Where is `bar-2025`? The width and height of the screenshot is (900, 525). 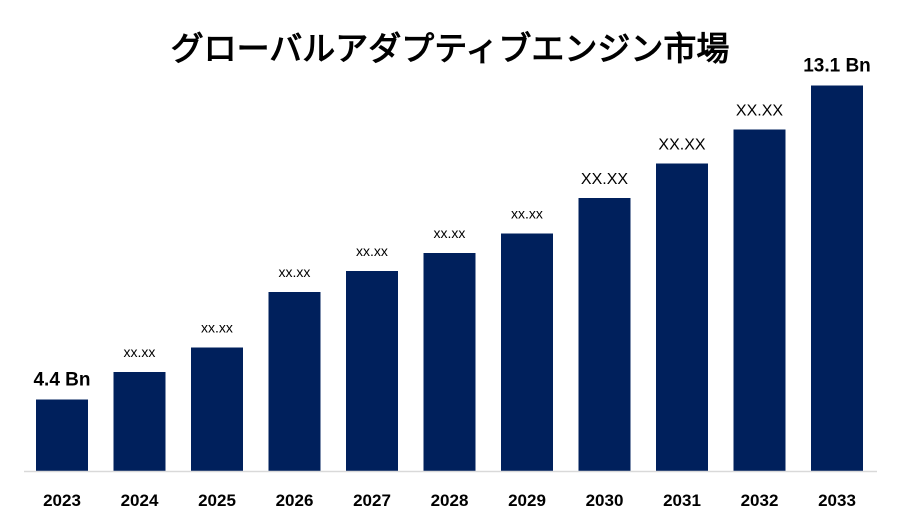 bar-2025 is located at coordinates (217, 409).